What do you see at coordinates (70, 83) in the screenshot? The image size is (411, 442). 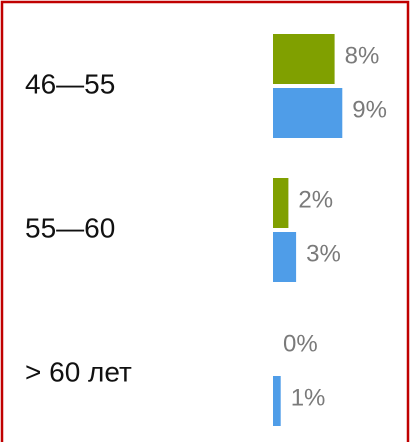 I see `category-label: 46—55` at bounding box center [70, 83].